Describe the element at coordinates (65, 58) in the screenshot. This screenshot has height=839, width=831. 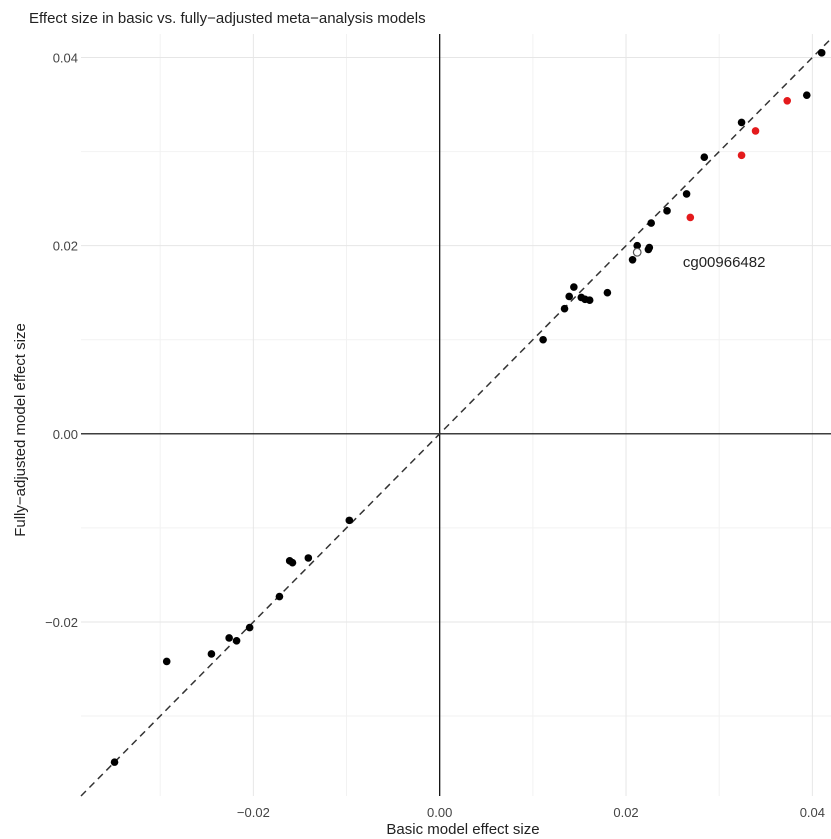
I see `y-tick-label: 0.04` at that location.